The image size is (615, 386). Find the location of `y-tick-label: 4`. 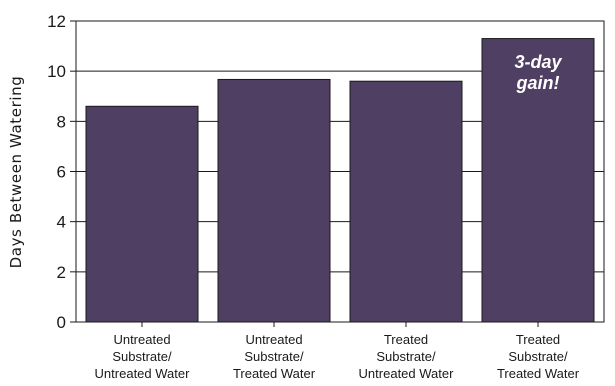

y-tick-label: 4 is located at coordinates (61, 222).